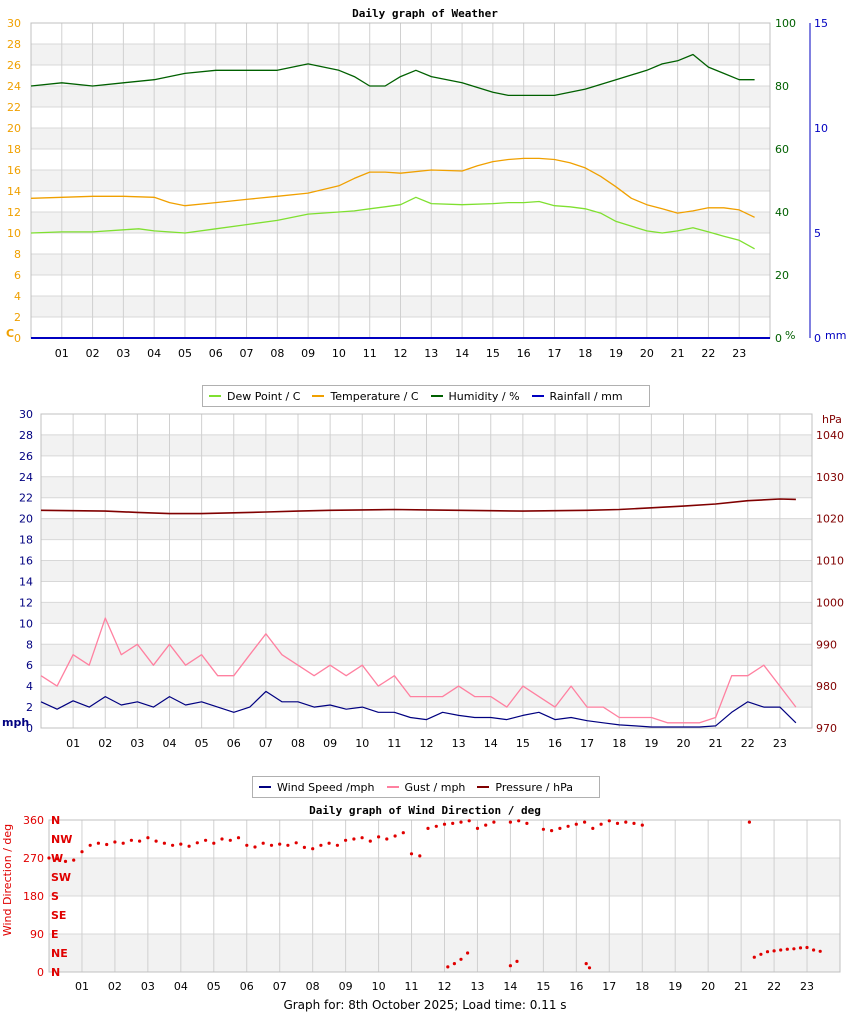 The image size is (850, 1017). Describe the element at coordinates (616, 353) in the screenshot. I see `weather-hour-tick-label: 19` at that location.